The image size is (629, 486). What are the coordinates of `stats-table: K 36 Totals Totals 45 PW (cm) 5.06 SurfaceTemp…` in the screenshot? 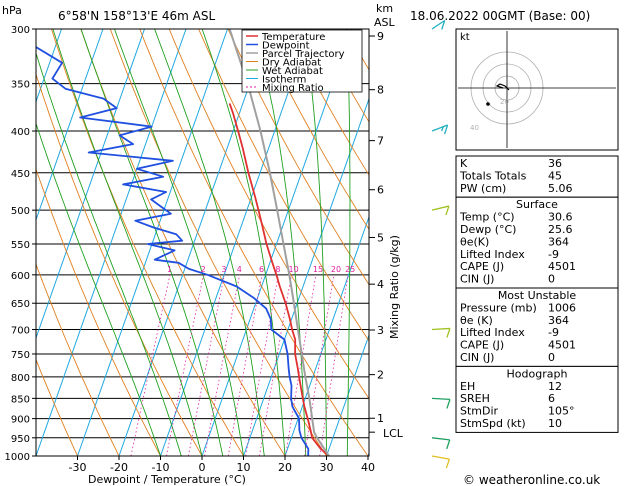 It's located at (537, 294).